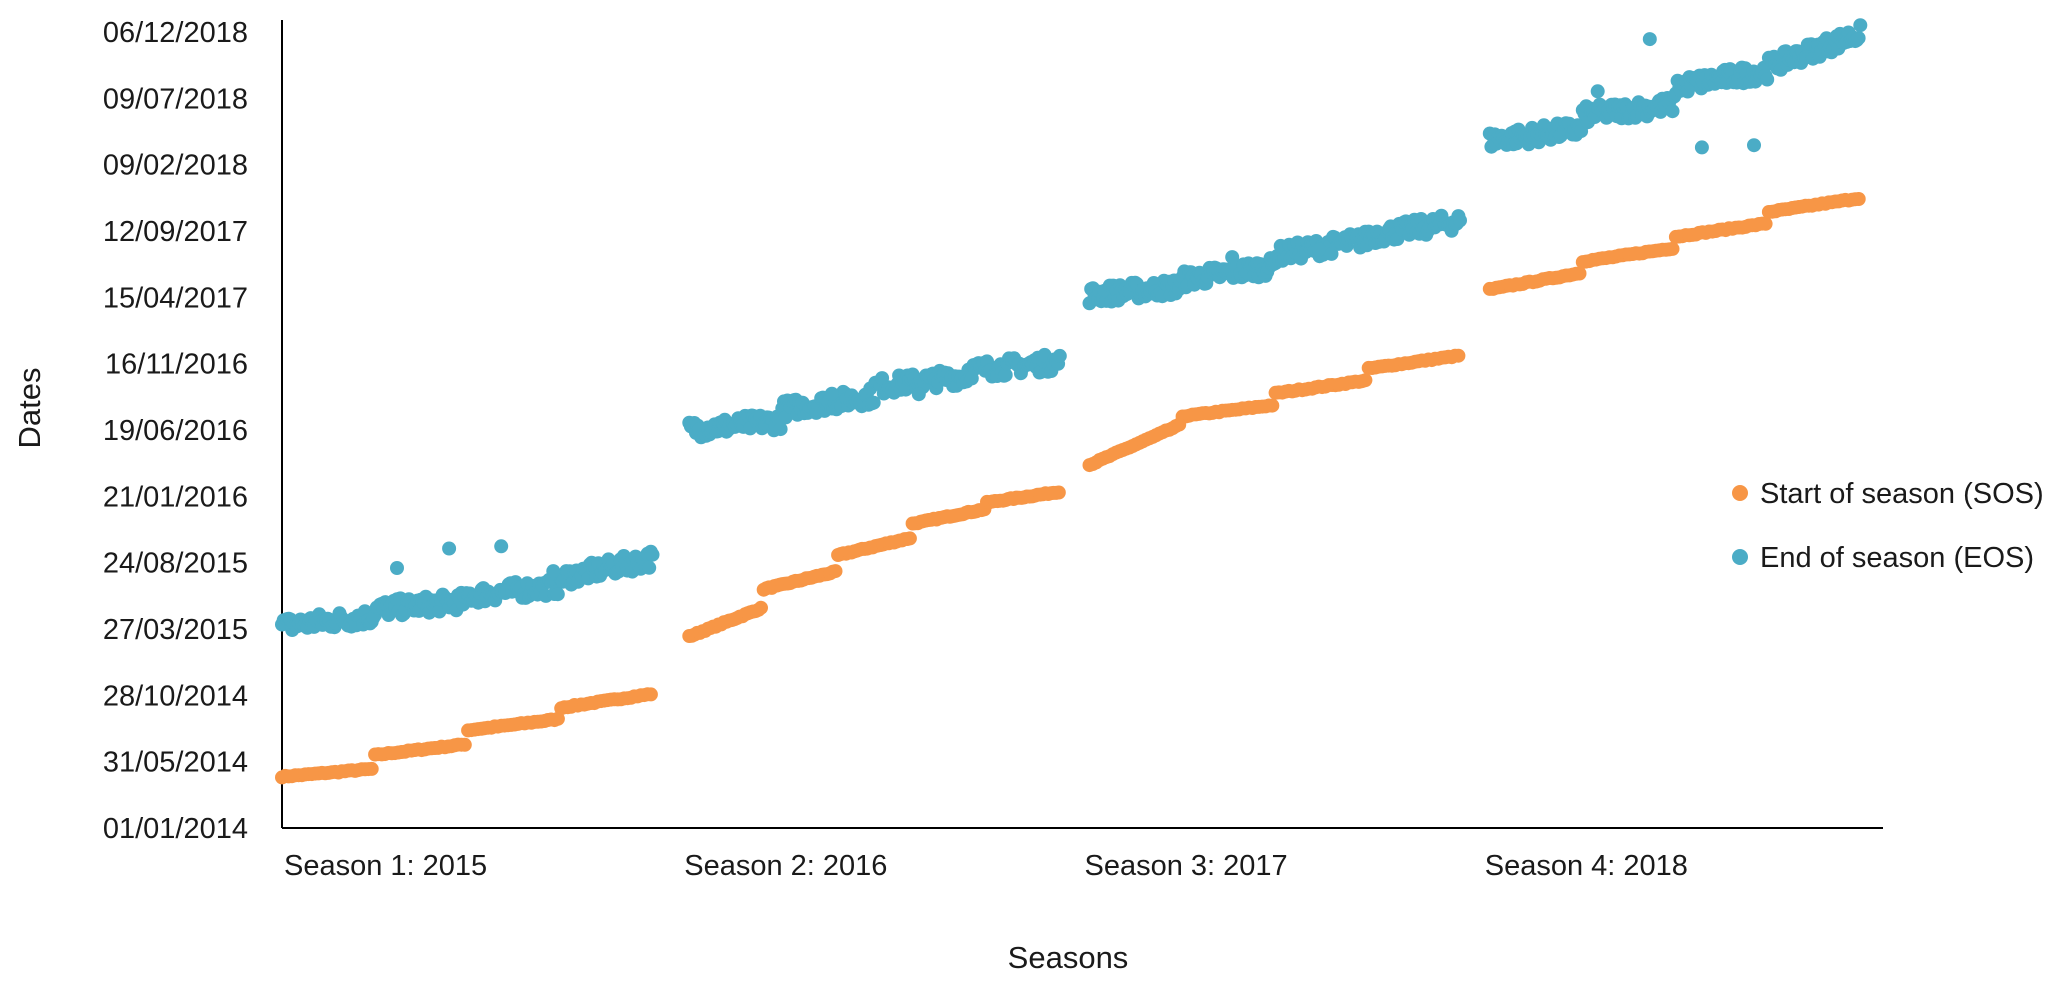 This screenshot has width=2067, height=992. I want to click on y-axis-title: Dates, so click(29, 408).